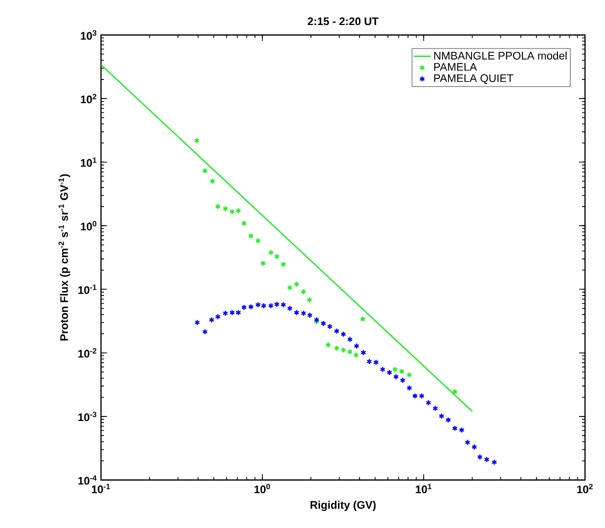  Describe the element at coordinates (343, 506) in the screenshot. I see `x-axis-title: Rigidity (GV)` at that location.